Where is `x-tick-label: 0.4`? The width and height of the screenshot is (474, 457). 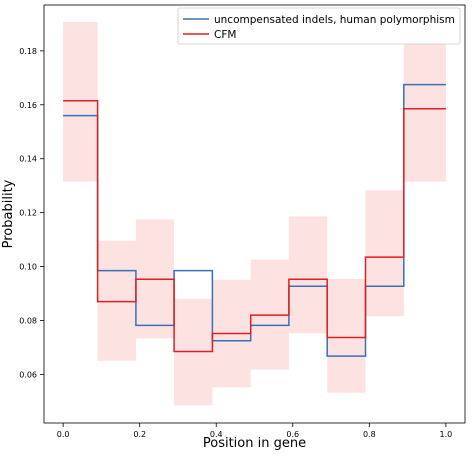 x-tick-label: 0.4 is located at coordinates (216, 434).